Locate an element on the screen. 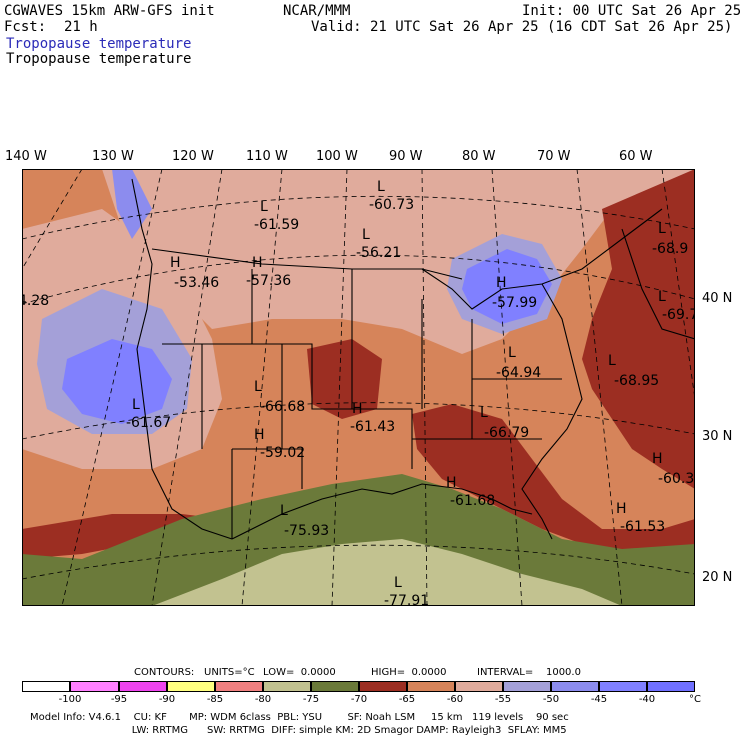 This screenshot has height=740, width=740. map-label-value: -61.67 is located at coordinates (148, 423).